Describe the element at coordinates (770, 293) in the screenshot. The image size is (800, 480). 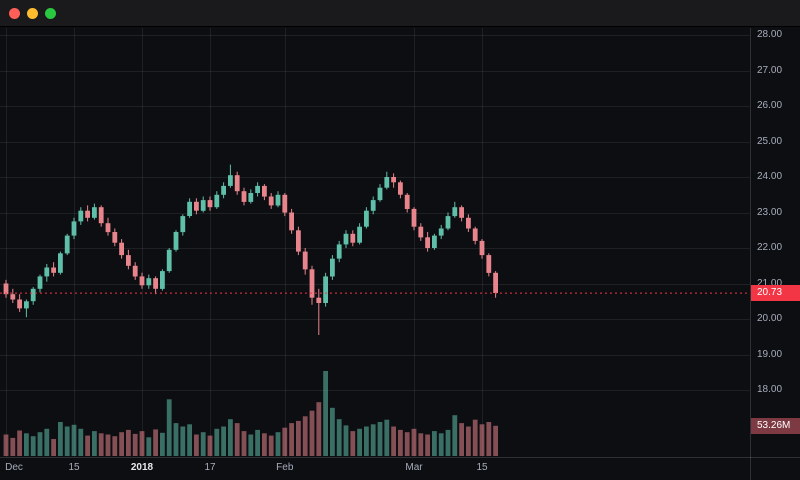
I see `last-price-value: 20.73` at that location.